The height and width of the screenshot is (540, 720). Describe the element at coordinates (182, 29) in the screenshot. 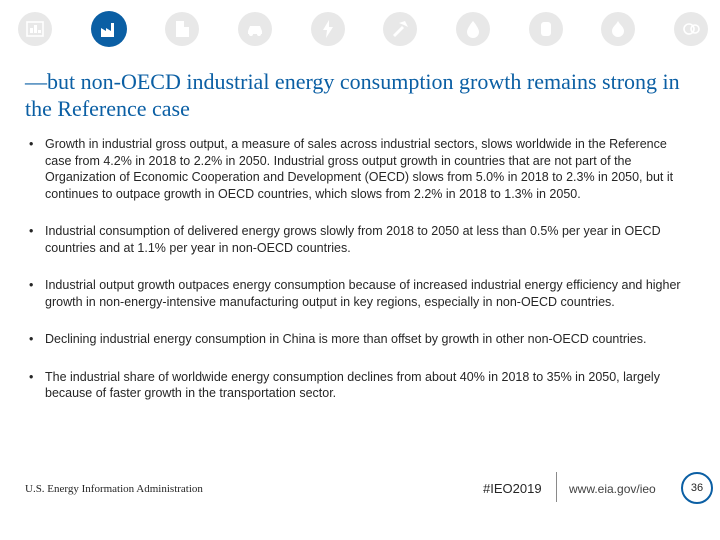

I see `buildings-icon` at that location.